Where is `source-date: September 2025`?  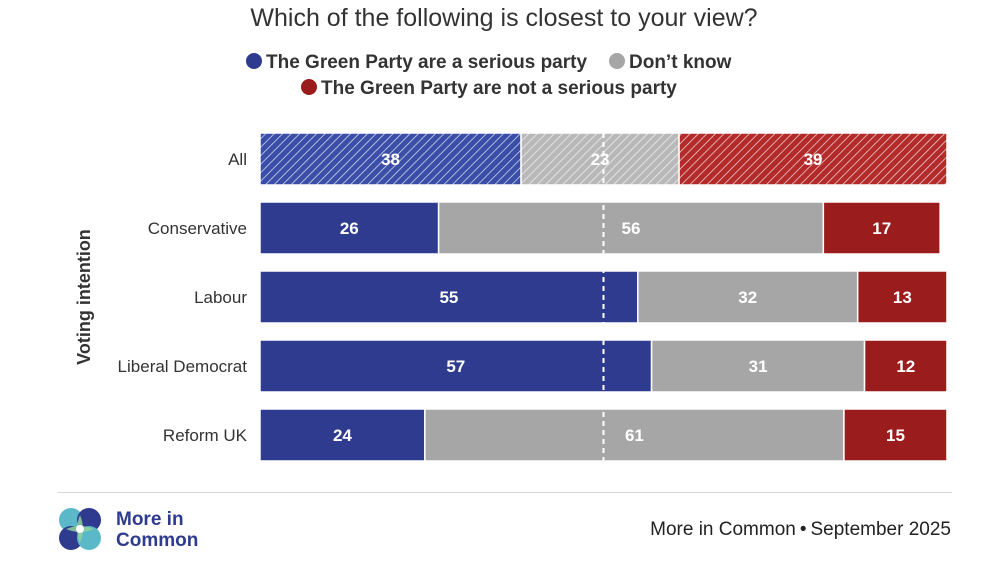 source-date: September 2025 is located at coordinates (881, 529).